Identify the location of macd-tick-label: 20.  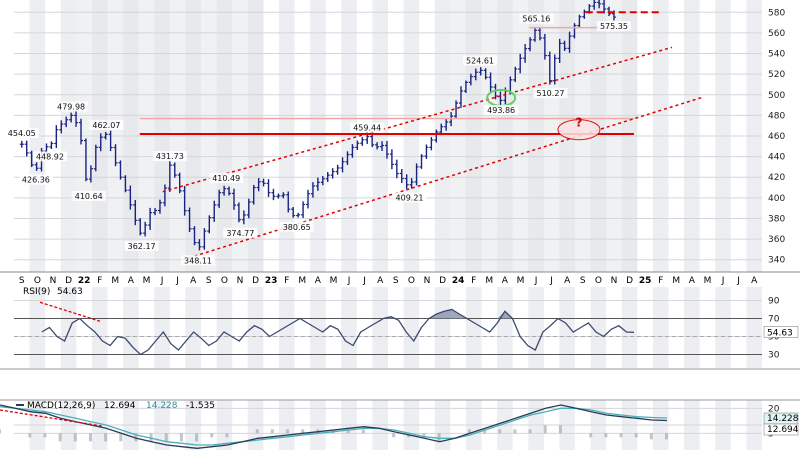
(774, 409).